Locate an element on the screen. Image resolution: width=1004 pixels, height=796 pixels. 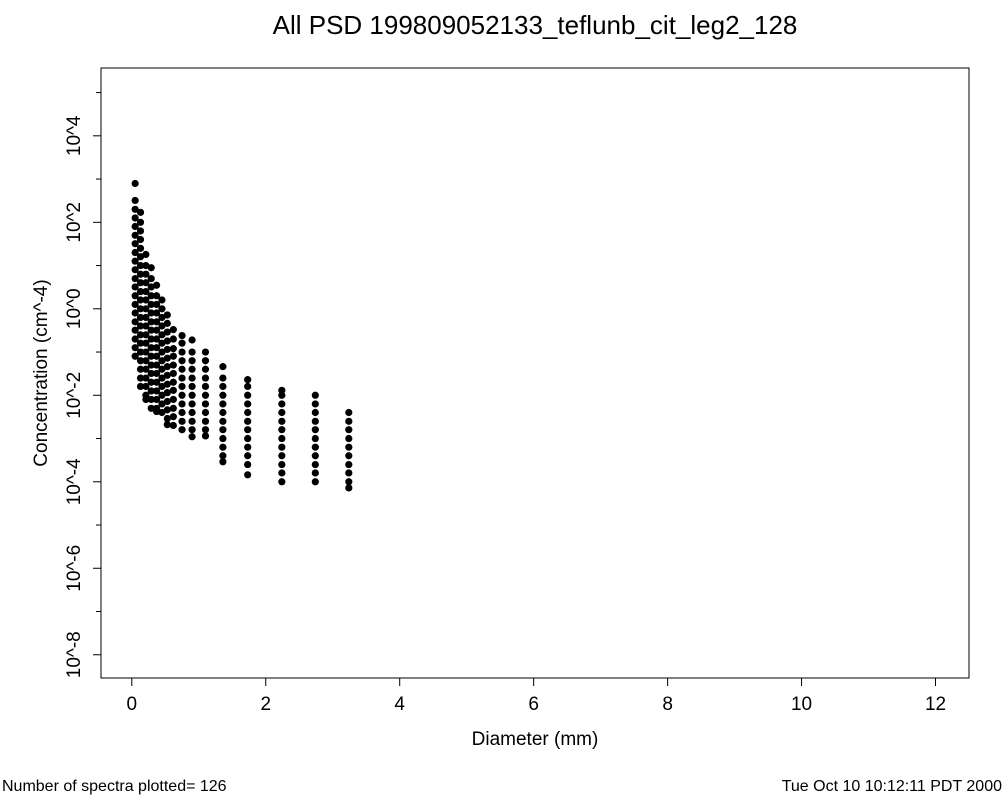
x-tick-label: 10 is located at coordinates (801, 704).